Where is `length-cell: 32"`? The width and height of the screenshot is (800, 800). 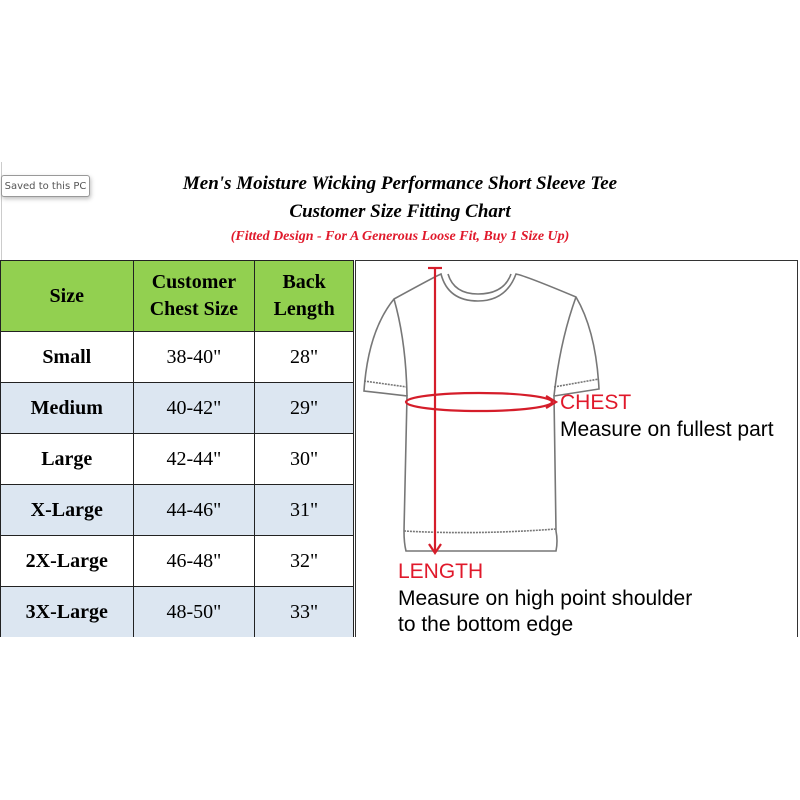 length-cell: 32" is located at coordinates (304, 561).